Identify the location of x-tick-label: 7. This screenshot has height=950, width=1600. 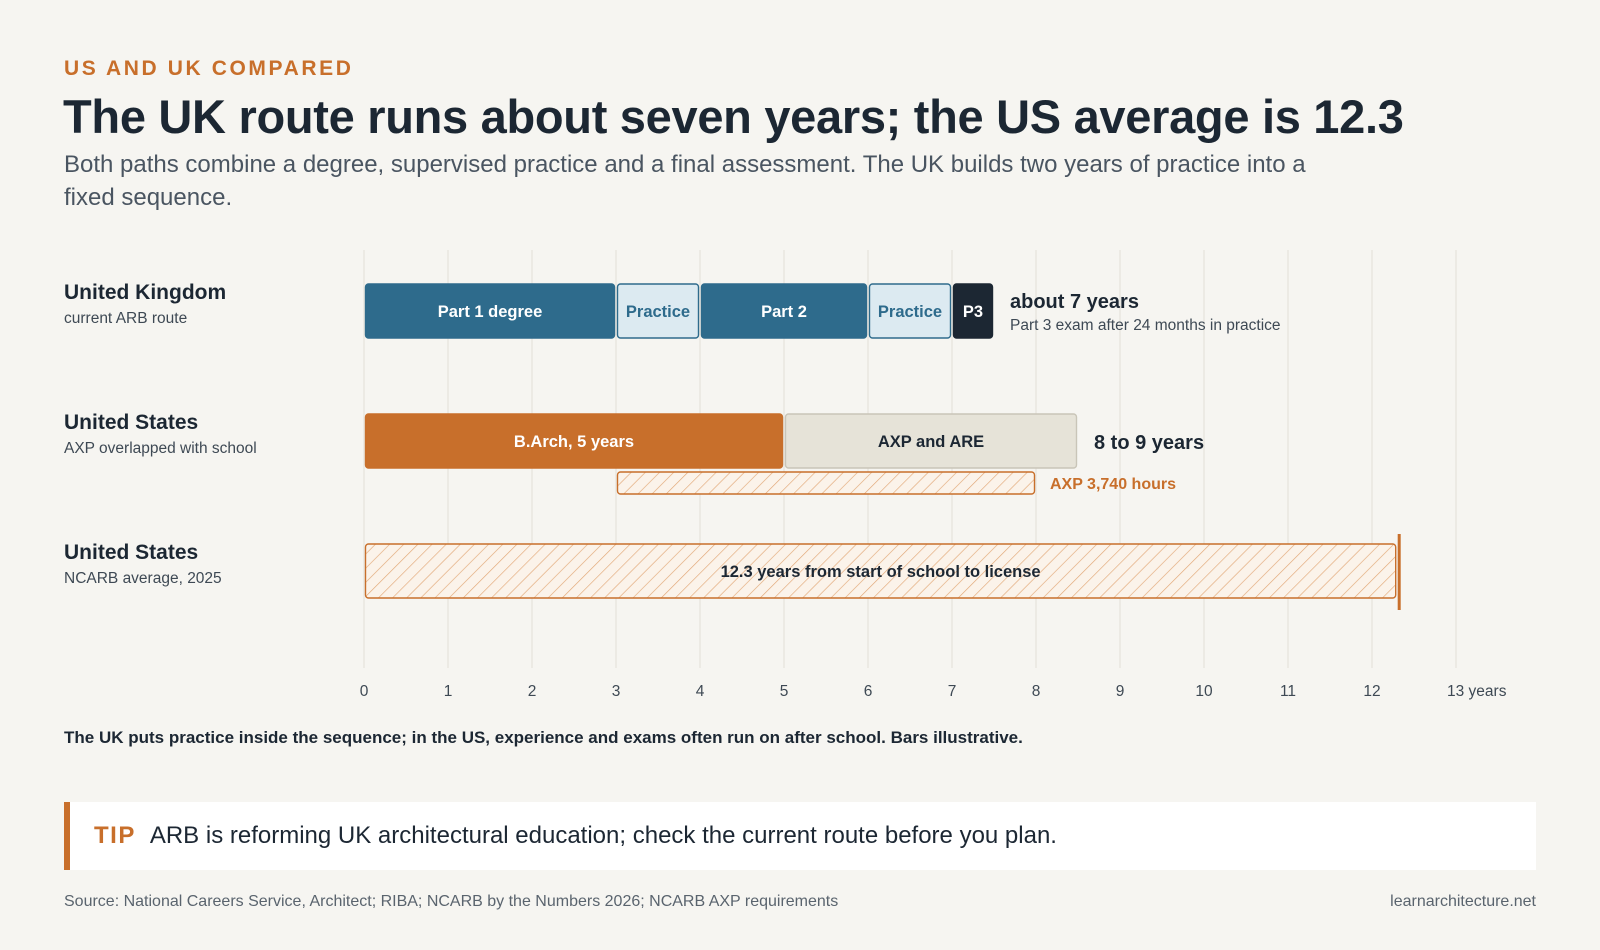
(952, 691).